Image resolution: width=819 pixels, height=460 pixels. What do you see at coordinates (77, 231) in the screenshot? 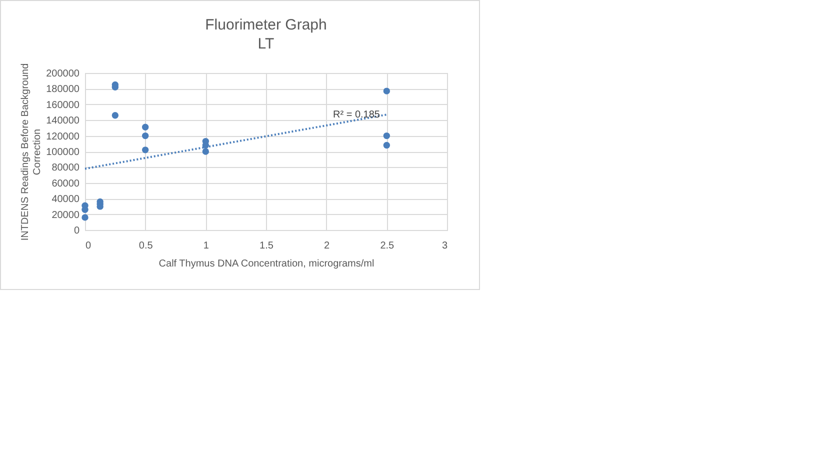
I see `y-tick-label: 0` at bounding box center [77, 231].